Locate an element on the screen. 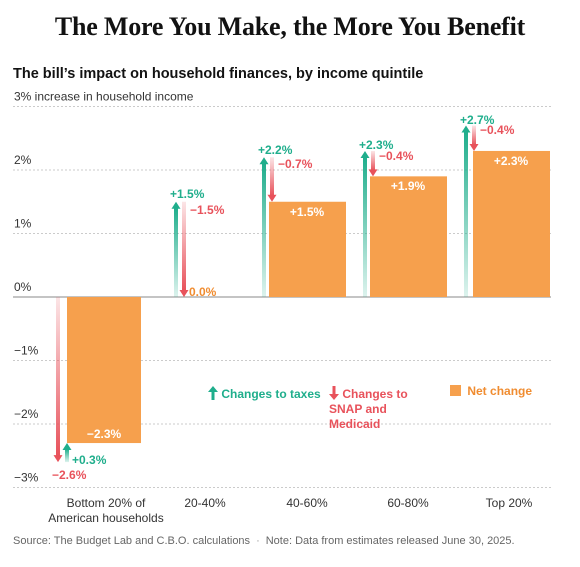  category-label: Top 20% is located at coordinates (509, 503).